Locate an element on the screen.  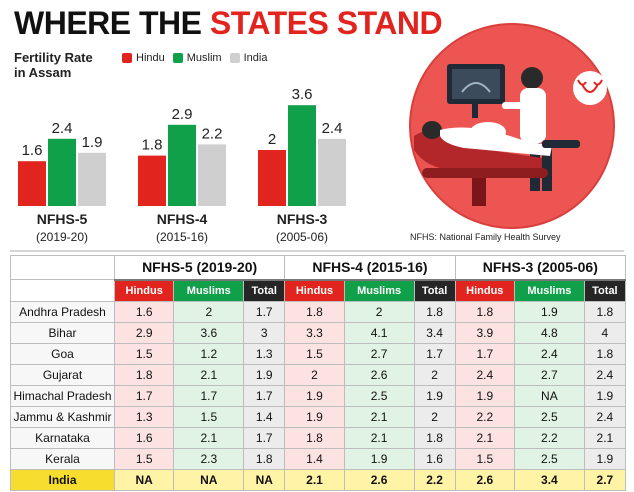
legend-item-muslim: Muslim is located at coordinates (197, 58).